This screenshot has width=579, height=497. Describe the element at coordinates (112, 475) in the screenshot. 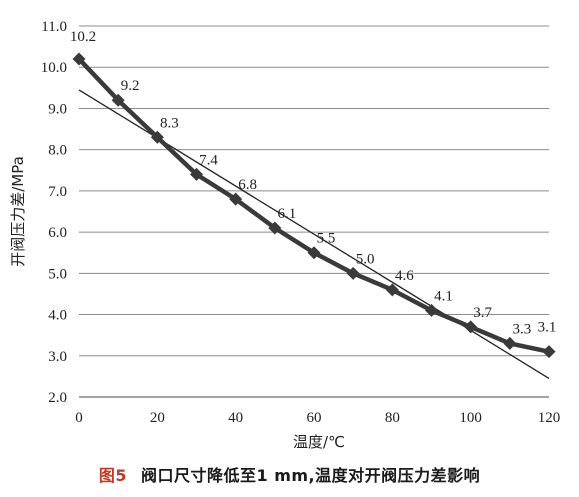

I see `figure-number: 图5` at that location.